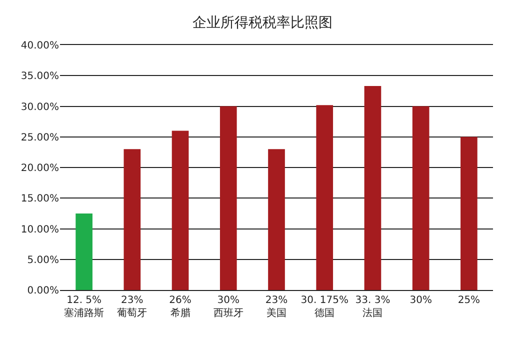 This screenshot has height=340, width=525. Describe the element at coordinates (39, 168) in the screenshot. I see `y-tick-label: 20.00%` at that location.